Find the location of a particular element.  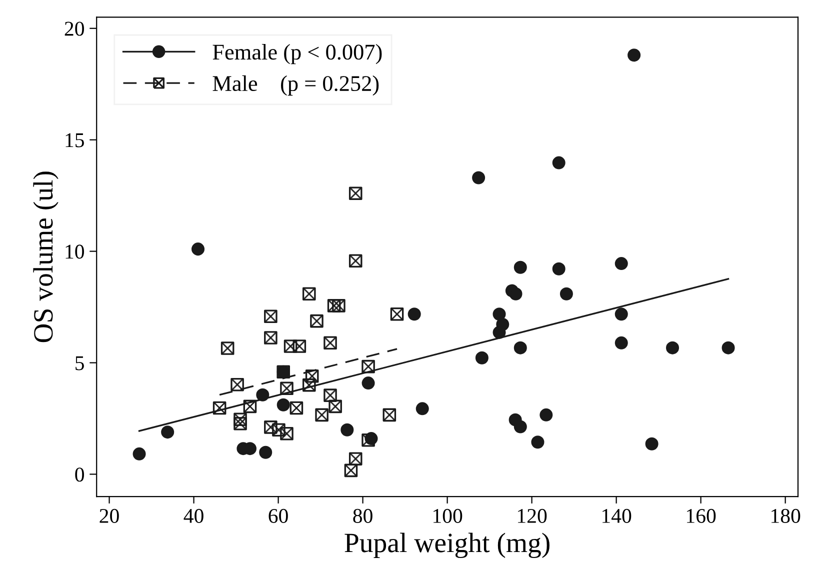

y-tick-label: 10 is located at coordinates (75, 251).